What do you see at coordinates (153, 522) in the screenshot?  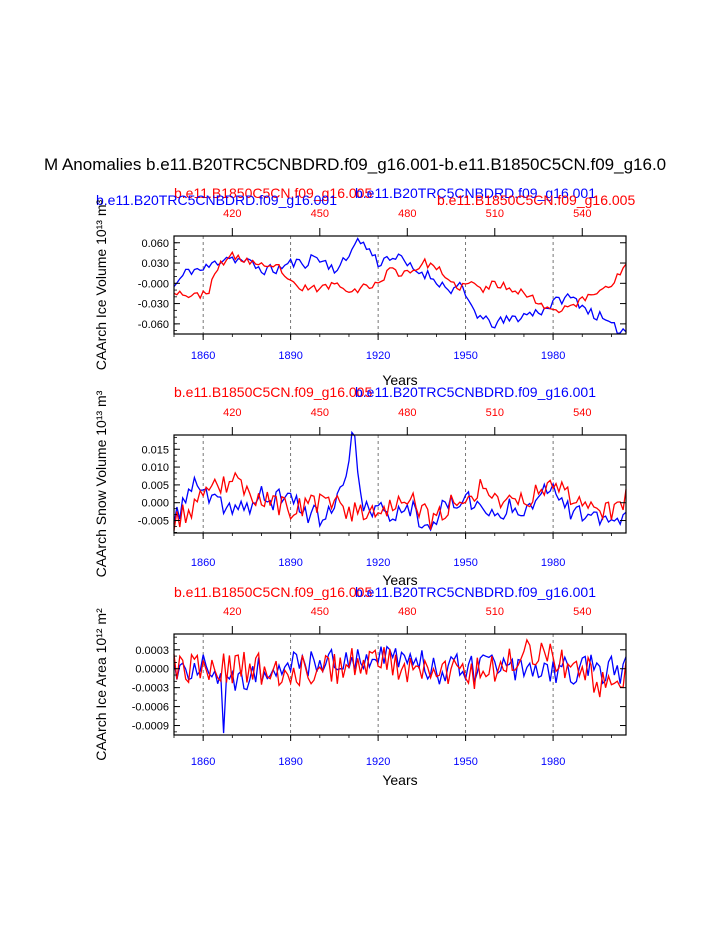 I see `y-tick-label: -0.005` at bounding box center [153, 522].